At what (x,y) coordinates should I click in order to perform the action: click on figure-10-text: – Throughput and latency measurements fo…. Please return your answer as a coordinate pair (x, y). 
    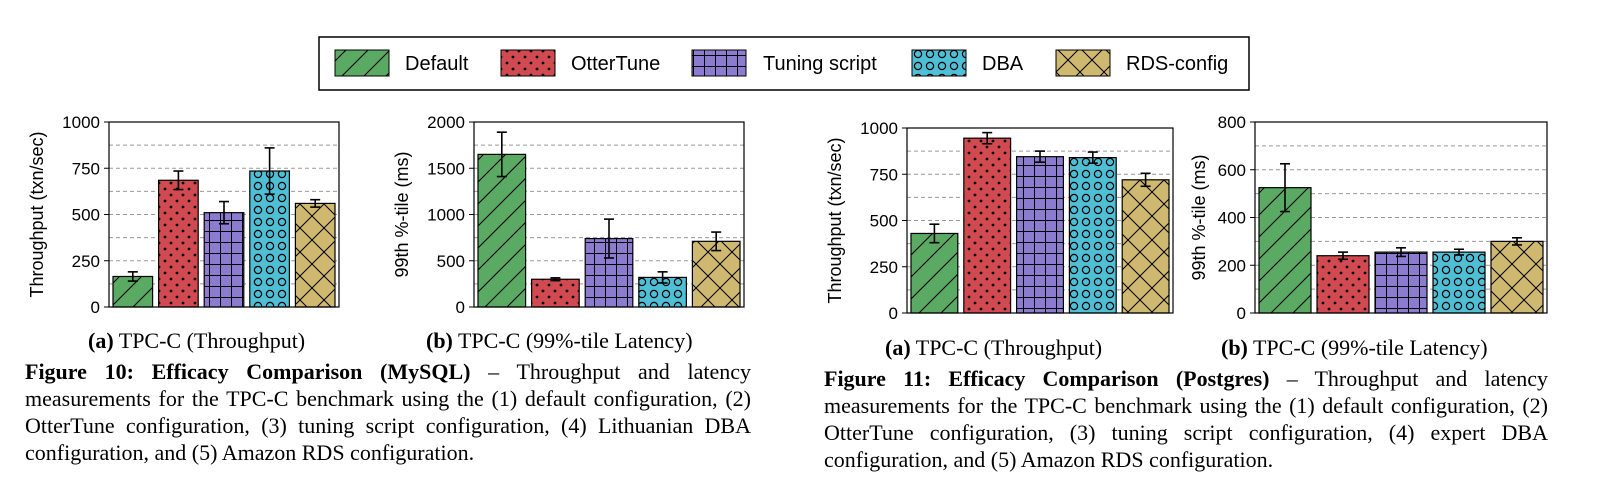
    Looking at the image, I should click on (388, 412).